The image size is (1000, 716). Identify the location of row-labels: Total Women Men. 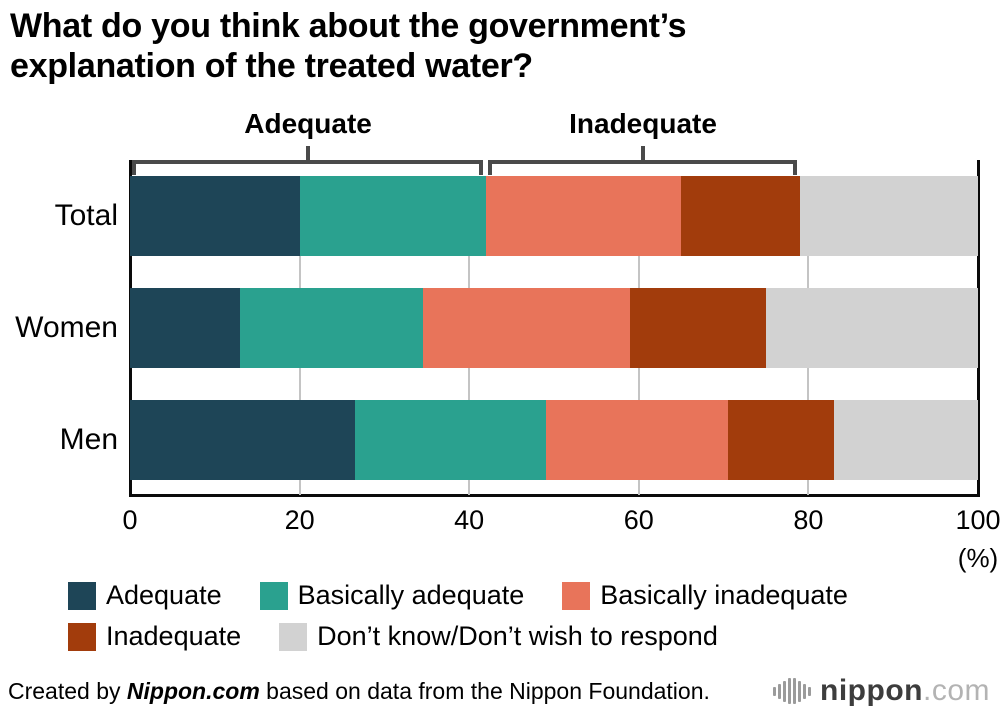
(59, 328).